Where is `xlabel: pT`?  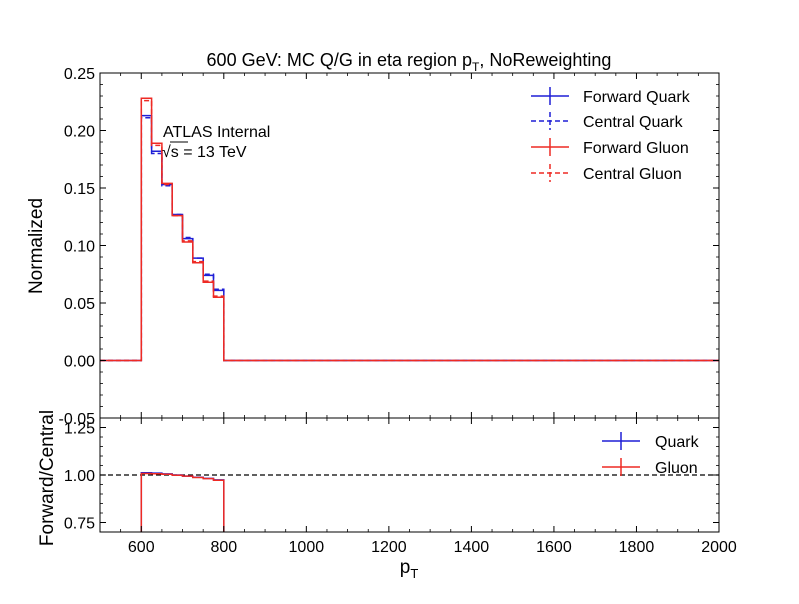
xlabel: pT is located at coordinates (409, 569).